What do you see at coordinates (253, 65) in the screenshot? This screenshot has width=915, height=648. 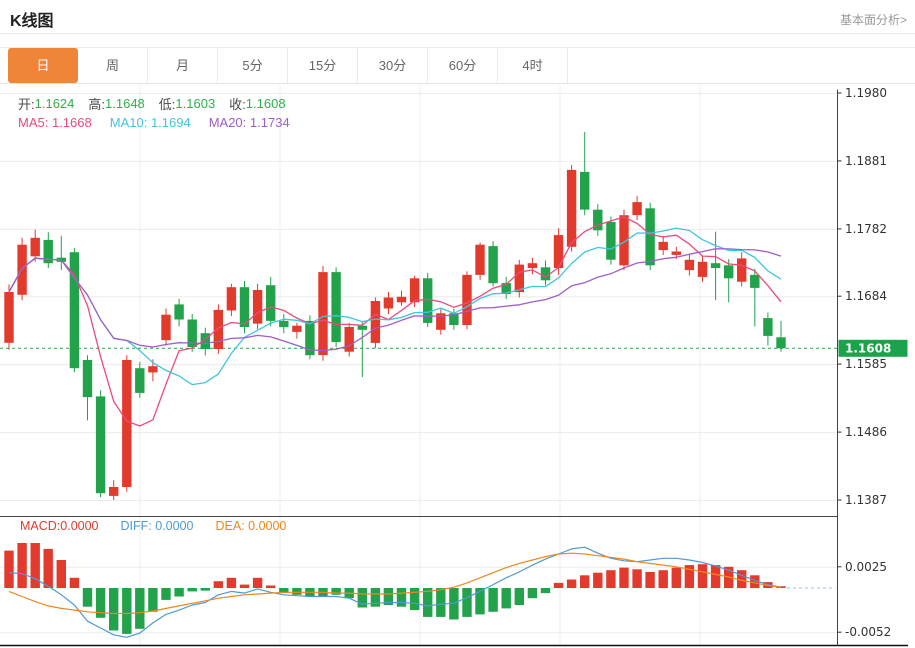 I see `tab-5min: 5分` at bounding box center [253, 65].